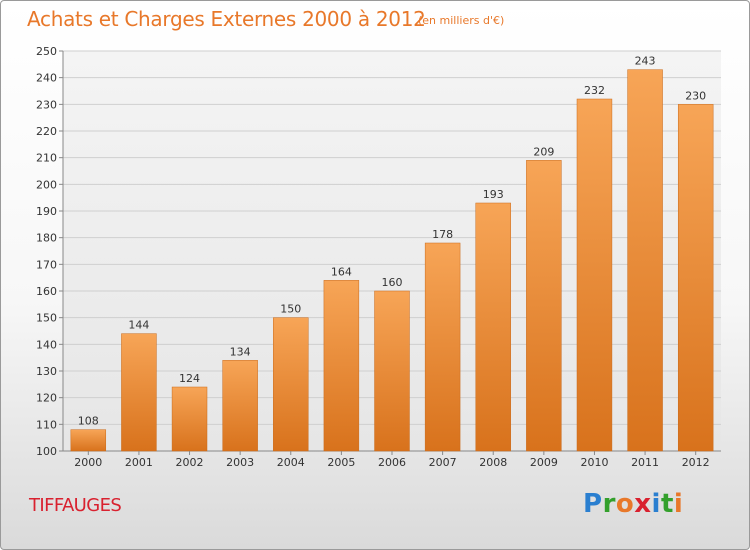 The width and height of the screenshot is (750, 550). Describe the element at coordinates (46, 211) in the screenshot. I see `y-tick-label: 190` at that location.